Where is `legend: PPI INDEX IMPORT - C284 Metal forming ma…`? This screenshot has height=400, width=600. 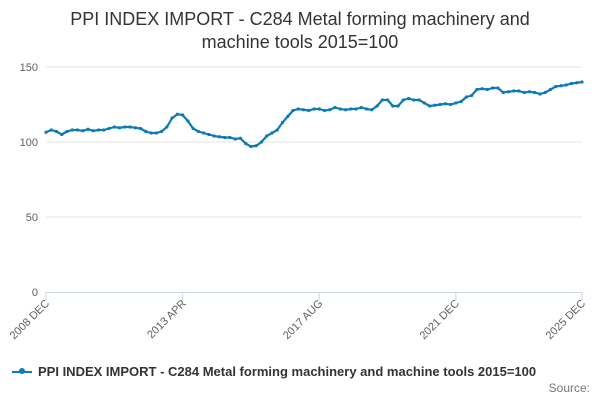 legend: PPI INDEX IMPORT - C284 Metal forming ma… is located at coordinates (274, 371).